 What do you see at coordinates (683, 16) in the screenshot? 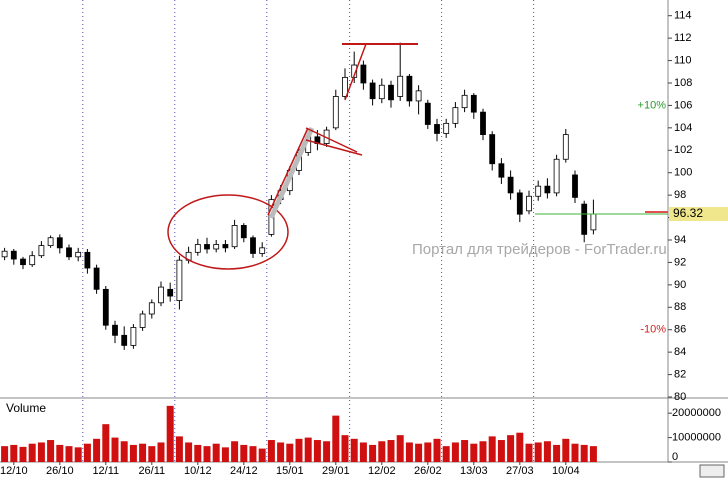
I see `y-tick-label: 114` at bounding box center [683, 16].